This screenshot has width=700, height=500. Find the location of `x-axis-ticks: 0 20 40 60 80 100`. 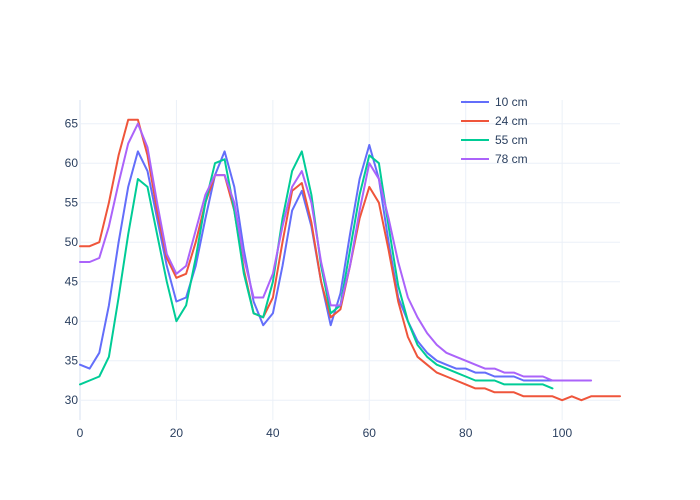

x-axis-ticks: 0 20 40 60 80 100 is located at coordinates (325, 433).